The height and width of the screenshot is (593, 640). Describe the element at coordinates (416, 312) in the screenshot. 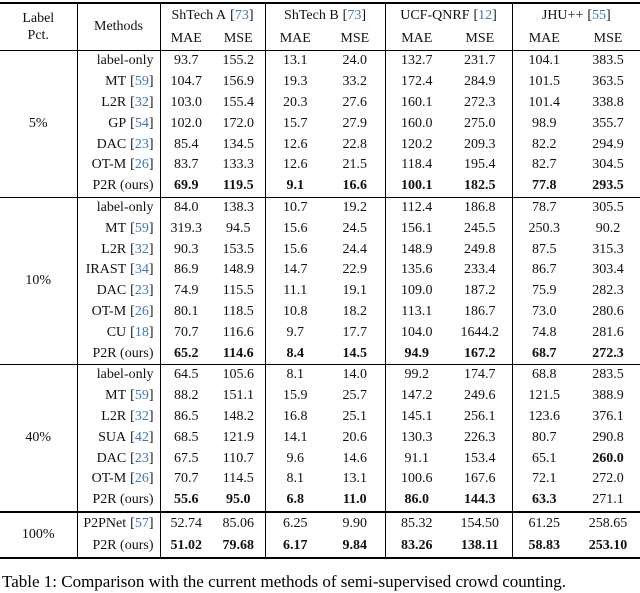

I see `metric-value: 113.1` at that location.